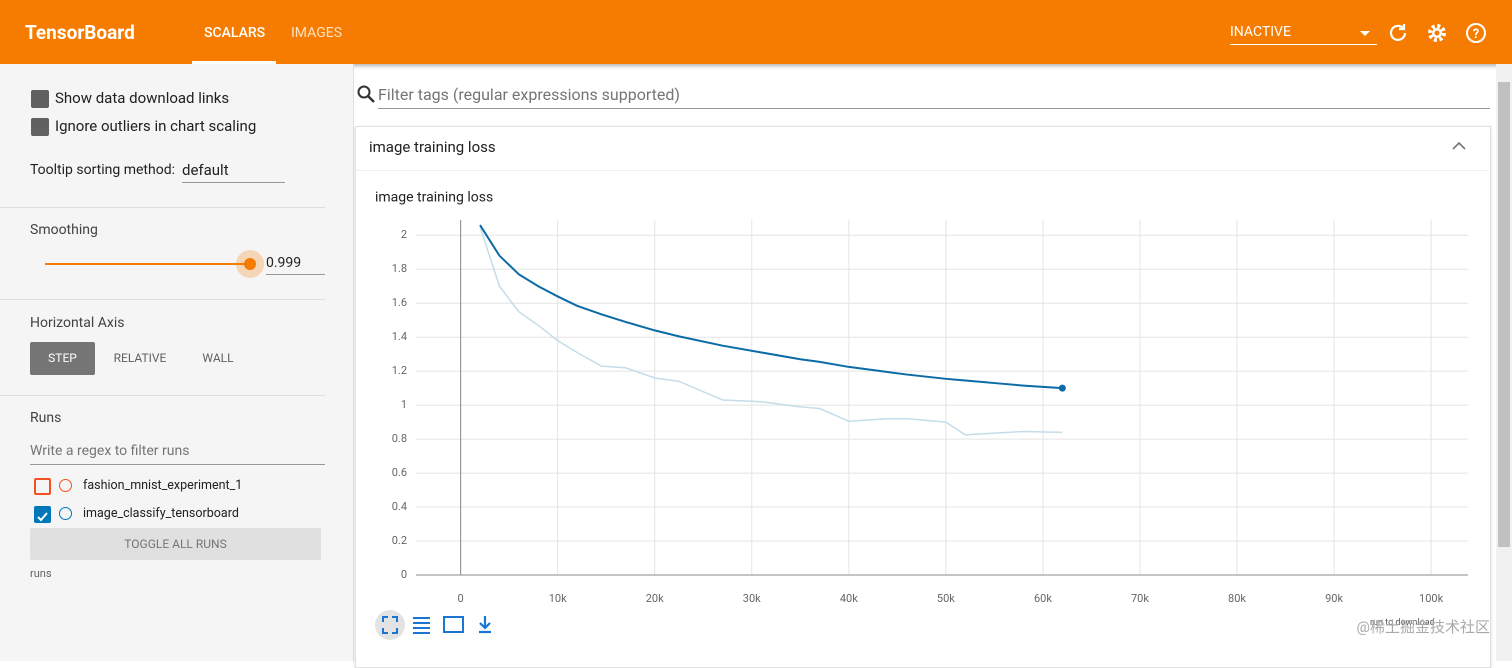 Image resolution: width=1512 pixels, height=668 pixels. I want to click on dropdown-arrow, so click(1365, 33).